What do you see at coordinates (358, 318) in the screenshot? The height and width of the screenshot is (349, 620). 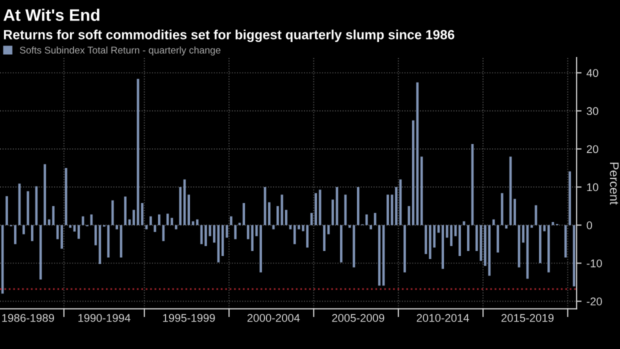 I see `x-tick-label: 2005-2009` at bounding box center [358, 318].